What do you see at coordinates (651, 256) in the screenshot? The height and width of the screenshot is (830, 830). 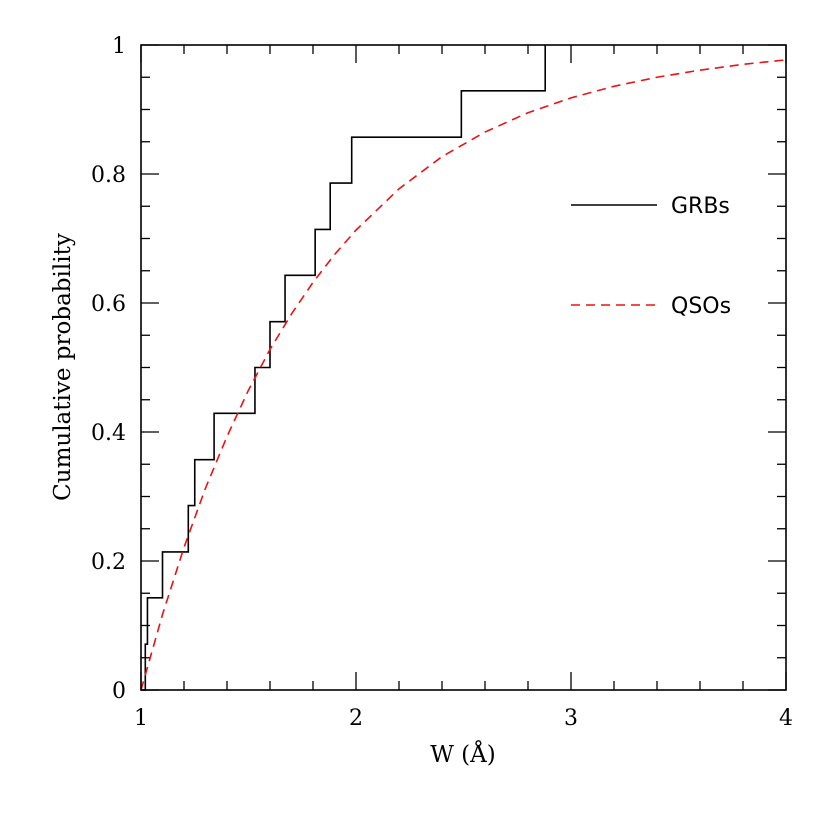 I see `legend: GRBs QSOs` at bounding box center [651, 256].